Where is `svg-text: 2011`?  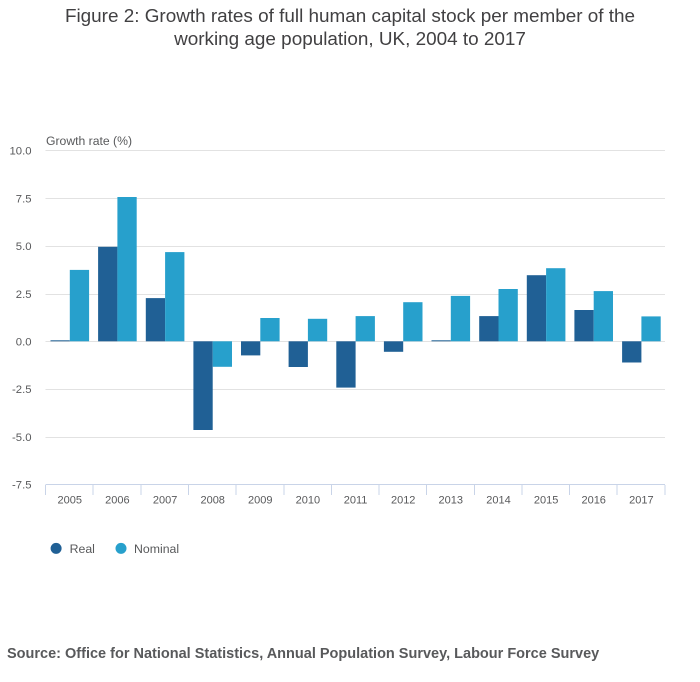 svg-text: 2011 is located at coordinates (356, 500).